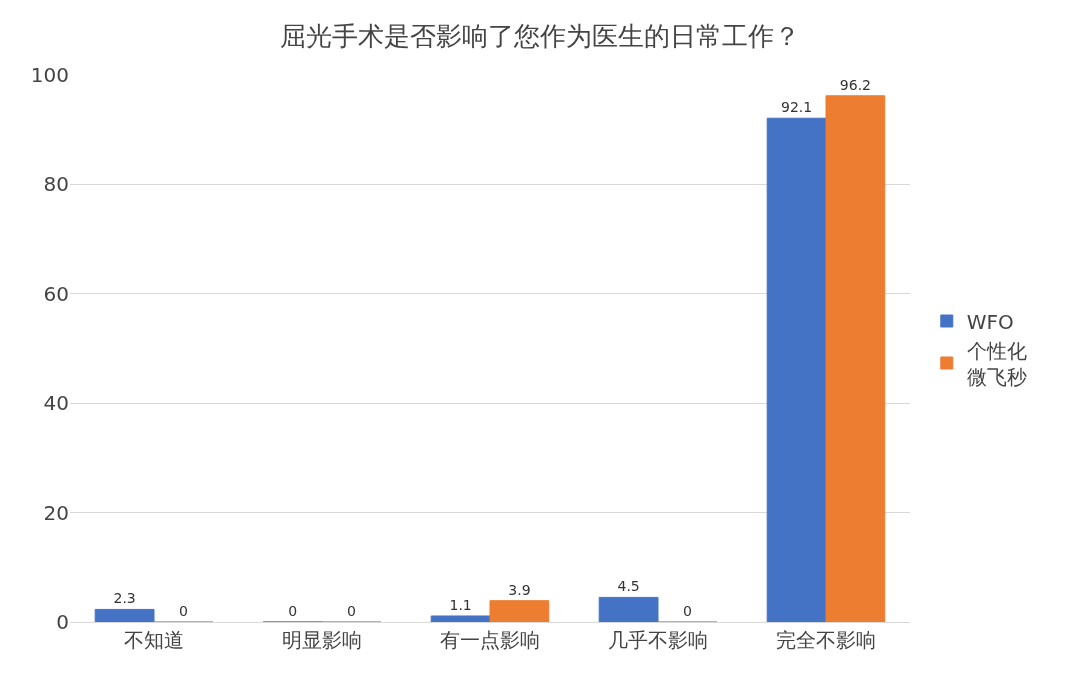 This screenshot has height=677, width=1080. What do you see at coordinates (56, 512) in the screenshot?
I see `y-tick-label: 20` at bounding box center [56, 512].